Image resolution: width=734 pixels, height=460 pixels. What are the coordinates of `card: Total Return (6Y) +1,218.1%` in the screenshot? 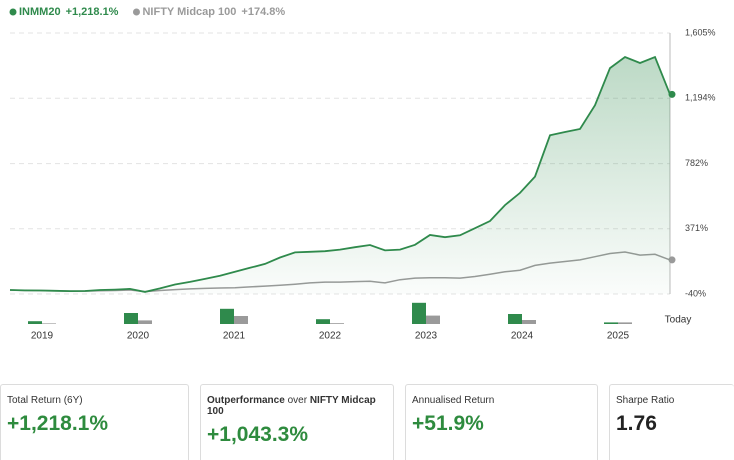 It's located at (94, 422).